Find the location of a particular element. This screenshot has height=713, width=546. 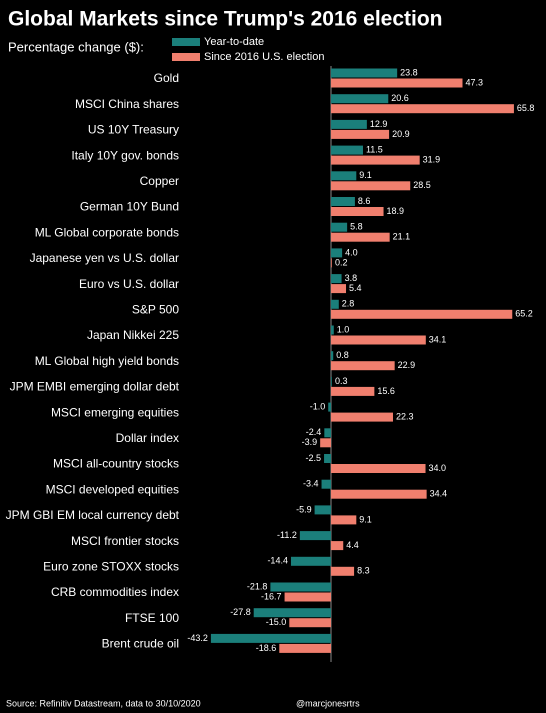

value-label: -11.2 is located at coordinates (287, 535).